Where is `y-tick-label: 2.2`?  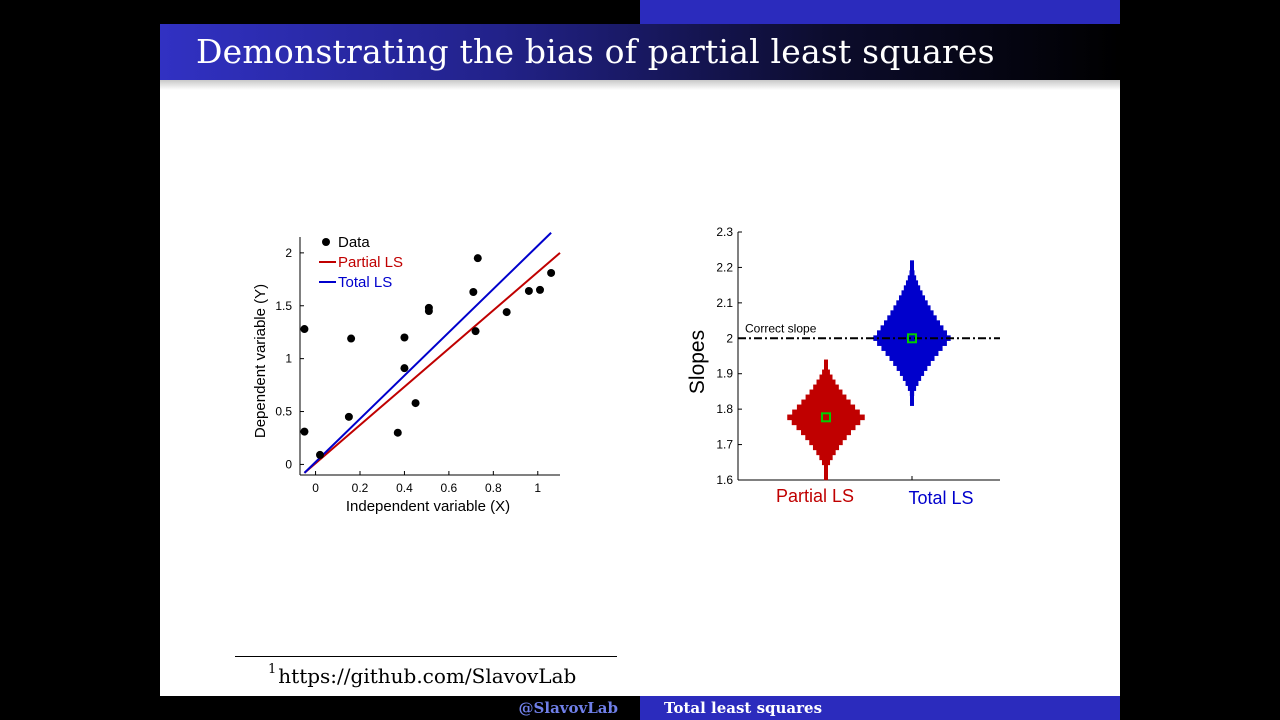 y-tick-label: 2.2 is located at coordinates (724, 267).